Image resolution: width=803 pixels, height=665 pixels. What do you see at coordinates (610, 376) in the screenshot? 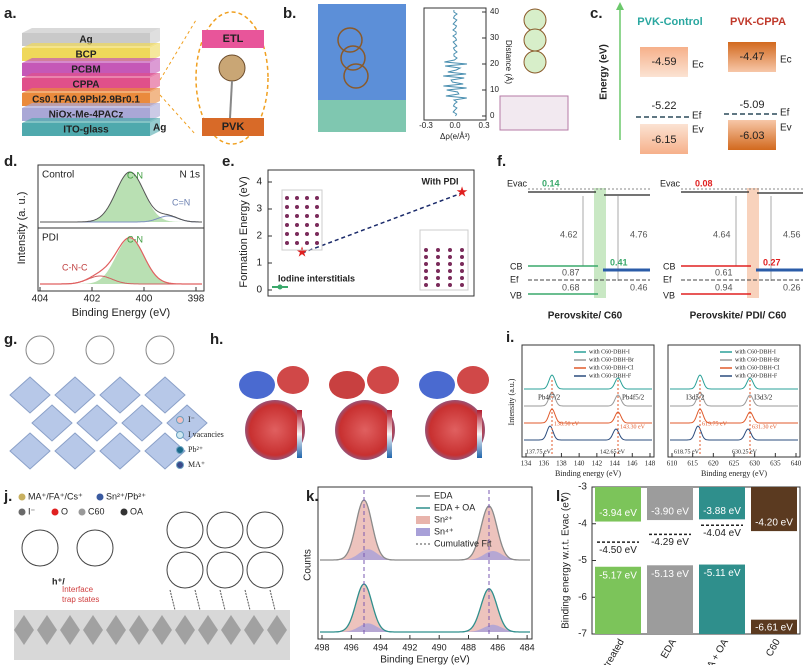
I see `legend-label: with C60-DBH-F` at bounding box center [610, 376].